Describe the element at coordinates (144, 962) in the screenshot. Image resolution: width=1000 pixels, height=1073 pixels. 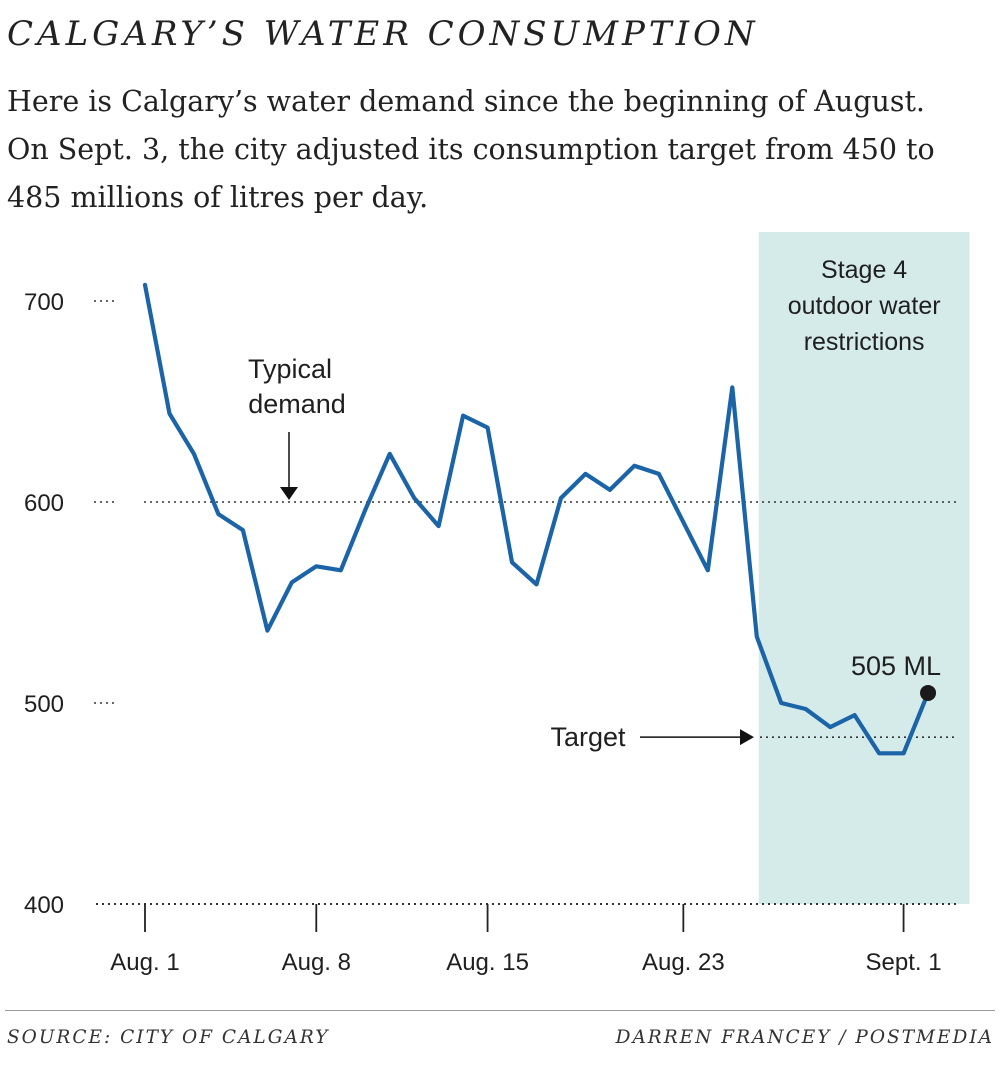
I see `x-tick-label: Aug. 1` at that location.